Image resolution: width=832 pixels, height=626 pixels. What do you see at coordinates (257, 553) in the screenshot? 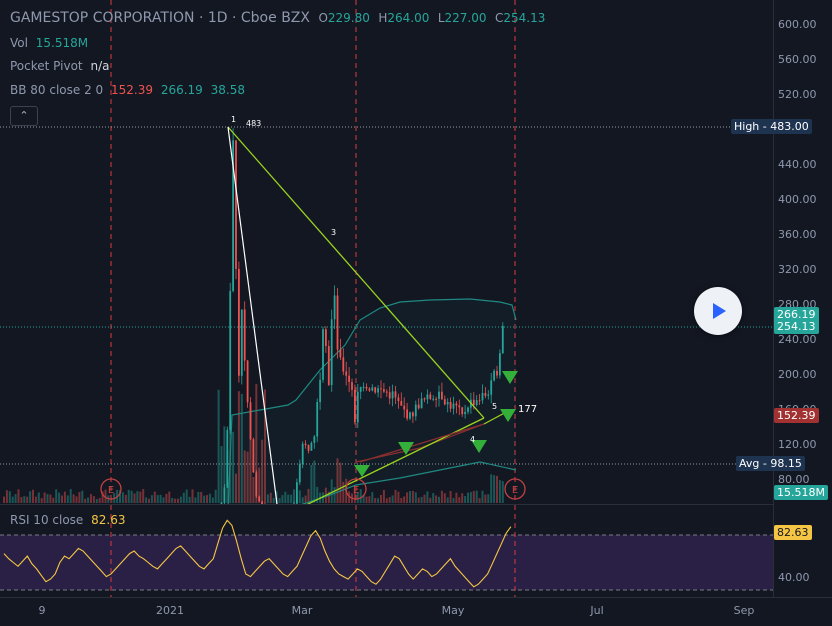
I see `rsi-line` at bounding box center [257, 553].